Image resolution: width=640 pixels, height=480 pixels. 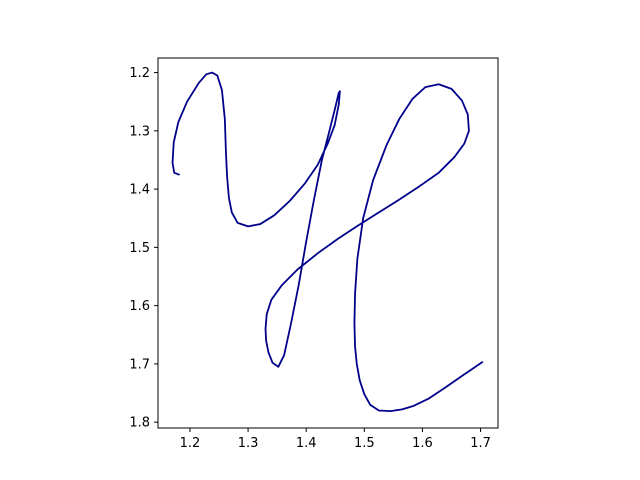 What do you see at coordinates (306, 443) in the screenshot?
I see `x-tick-label: 1.4` at bounding box center [306, 443].